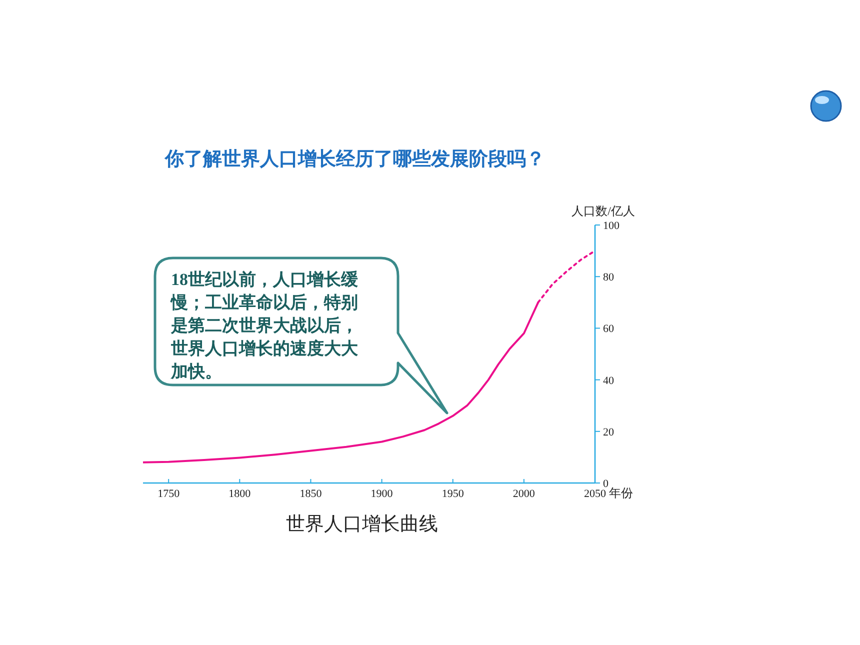 The height and width of the screenshot is (645, 860). Describe the element at coordinates (524, 494) in the screenshot. I see `x-tick-label: 2000` at that location.